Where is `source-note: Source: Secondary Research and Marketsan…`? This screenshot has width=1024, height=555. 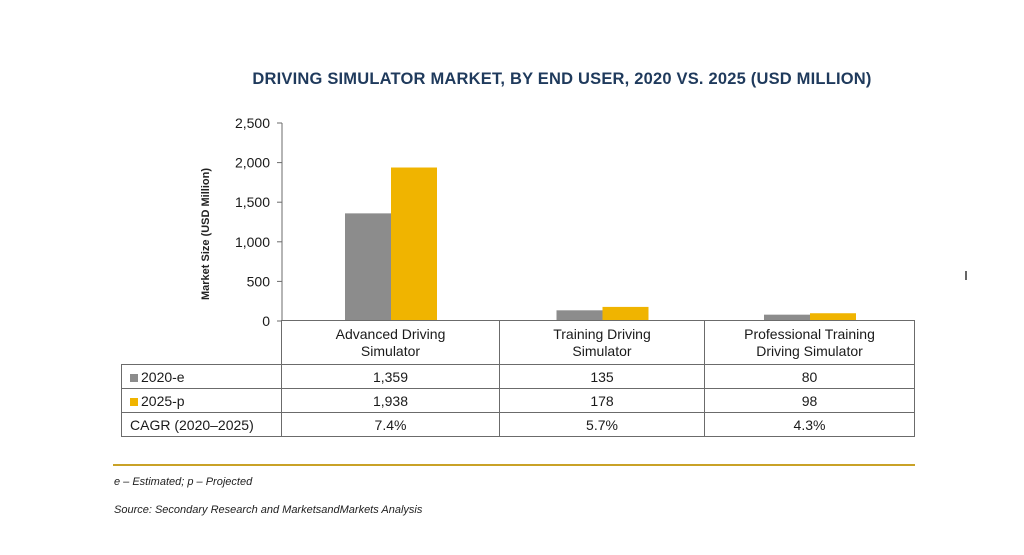 source-note: Source: Secondary Research and Marketsan… is located at coordinates (268, 510).